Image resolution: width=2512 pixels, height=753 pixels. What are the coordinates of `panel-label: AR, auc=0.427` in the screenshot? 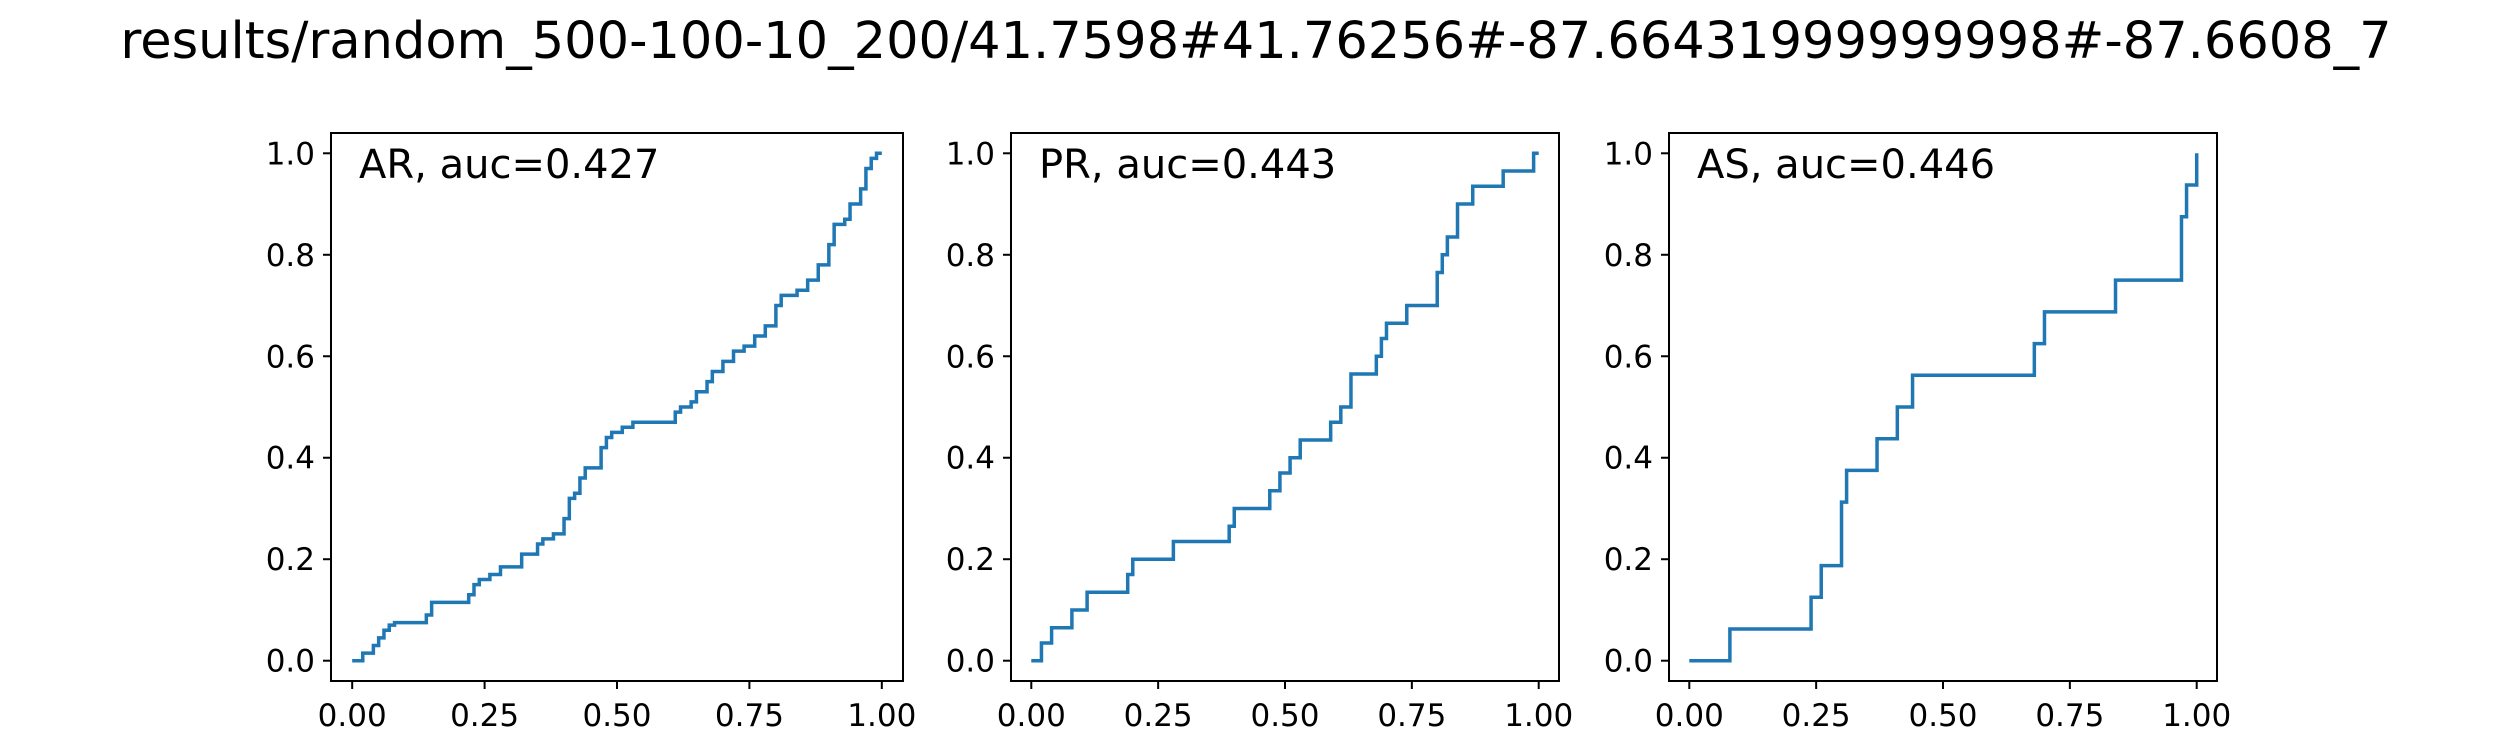 It's located at (509, 165).